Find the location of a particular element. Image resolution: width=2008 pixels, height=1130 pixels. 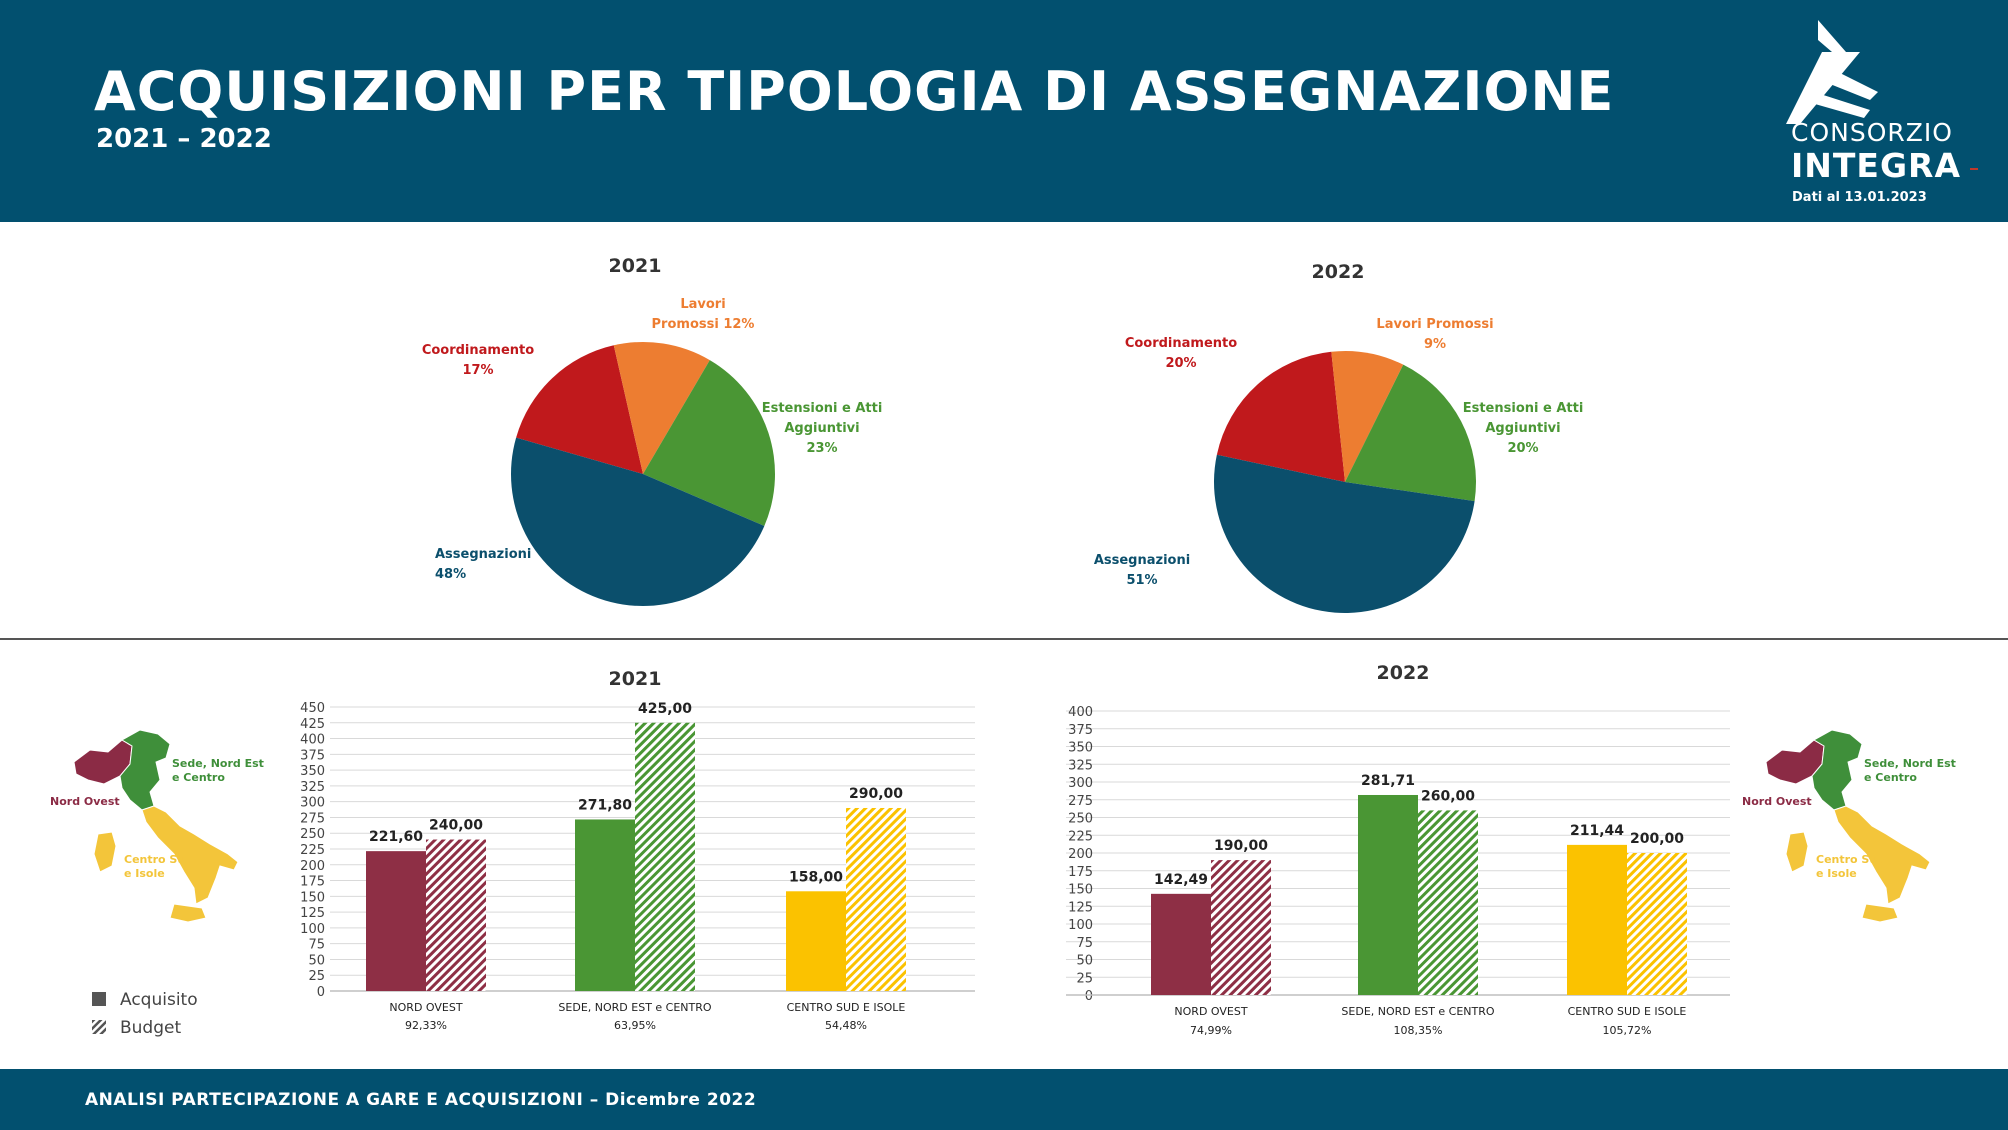

ytick-2022-375: 375 is located at coordinates (1080, 730).